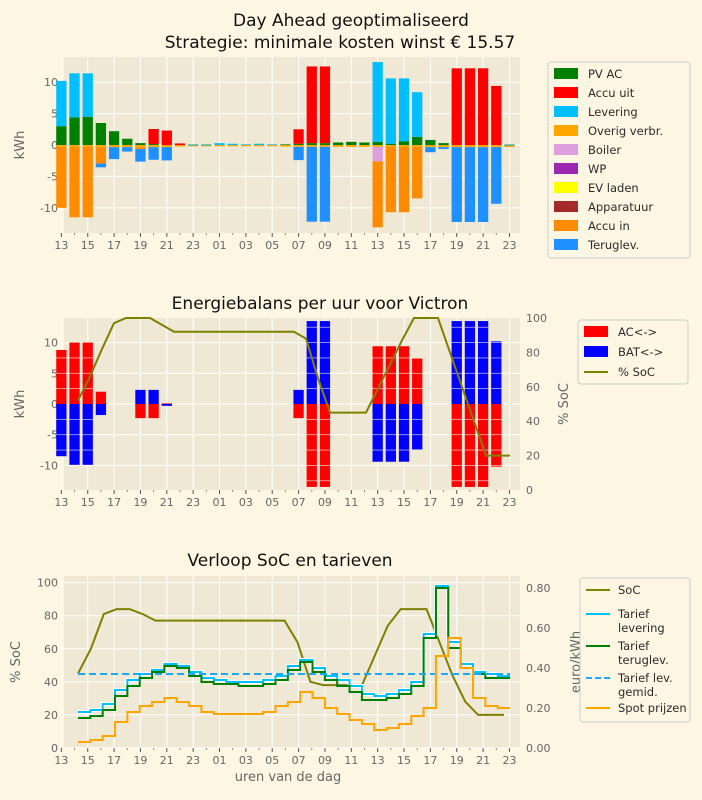  Describe the element at coordinates (636, 372) in the screenshot. I see `legend-label: % SoC` at that location.